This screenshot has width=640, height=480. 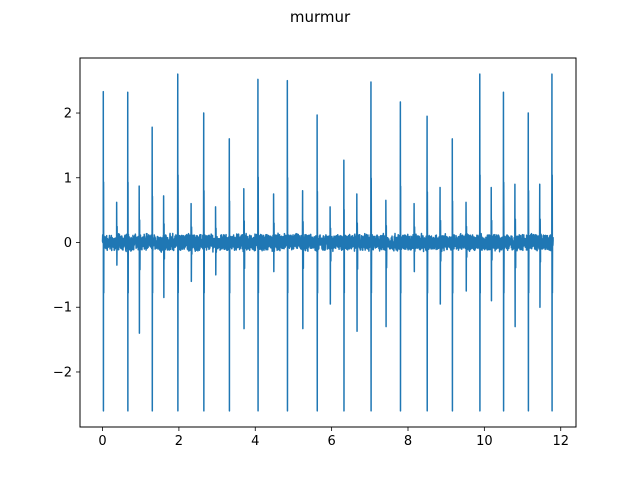 I want to click on x-axis: 0 2 4 6 8 10 12, so click(x=333, y=438).